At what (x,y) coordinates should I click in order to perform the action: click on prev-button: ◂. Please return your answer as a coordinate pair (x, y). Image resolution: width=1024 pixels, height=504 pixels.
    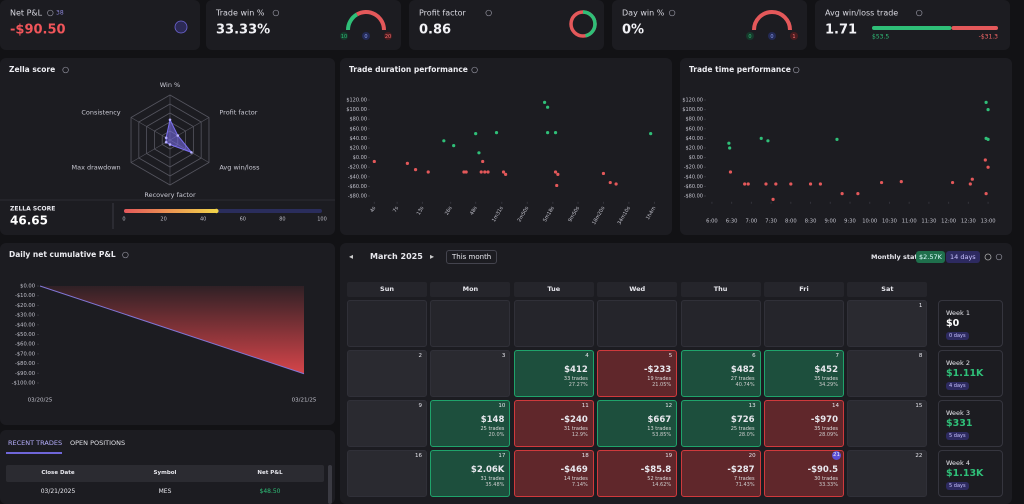
    Looking at the image, I should click on (351, 256).